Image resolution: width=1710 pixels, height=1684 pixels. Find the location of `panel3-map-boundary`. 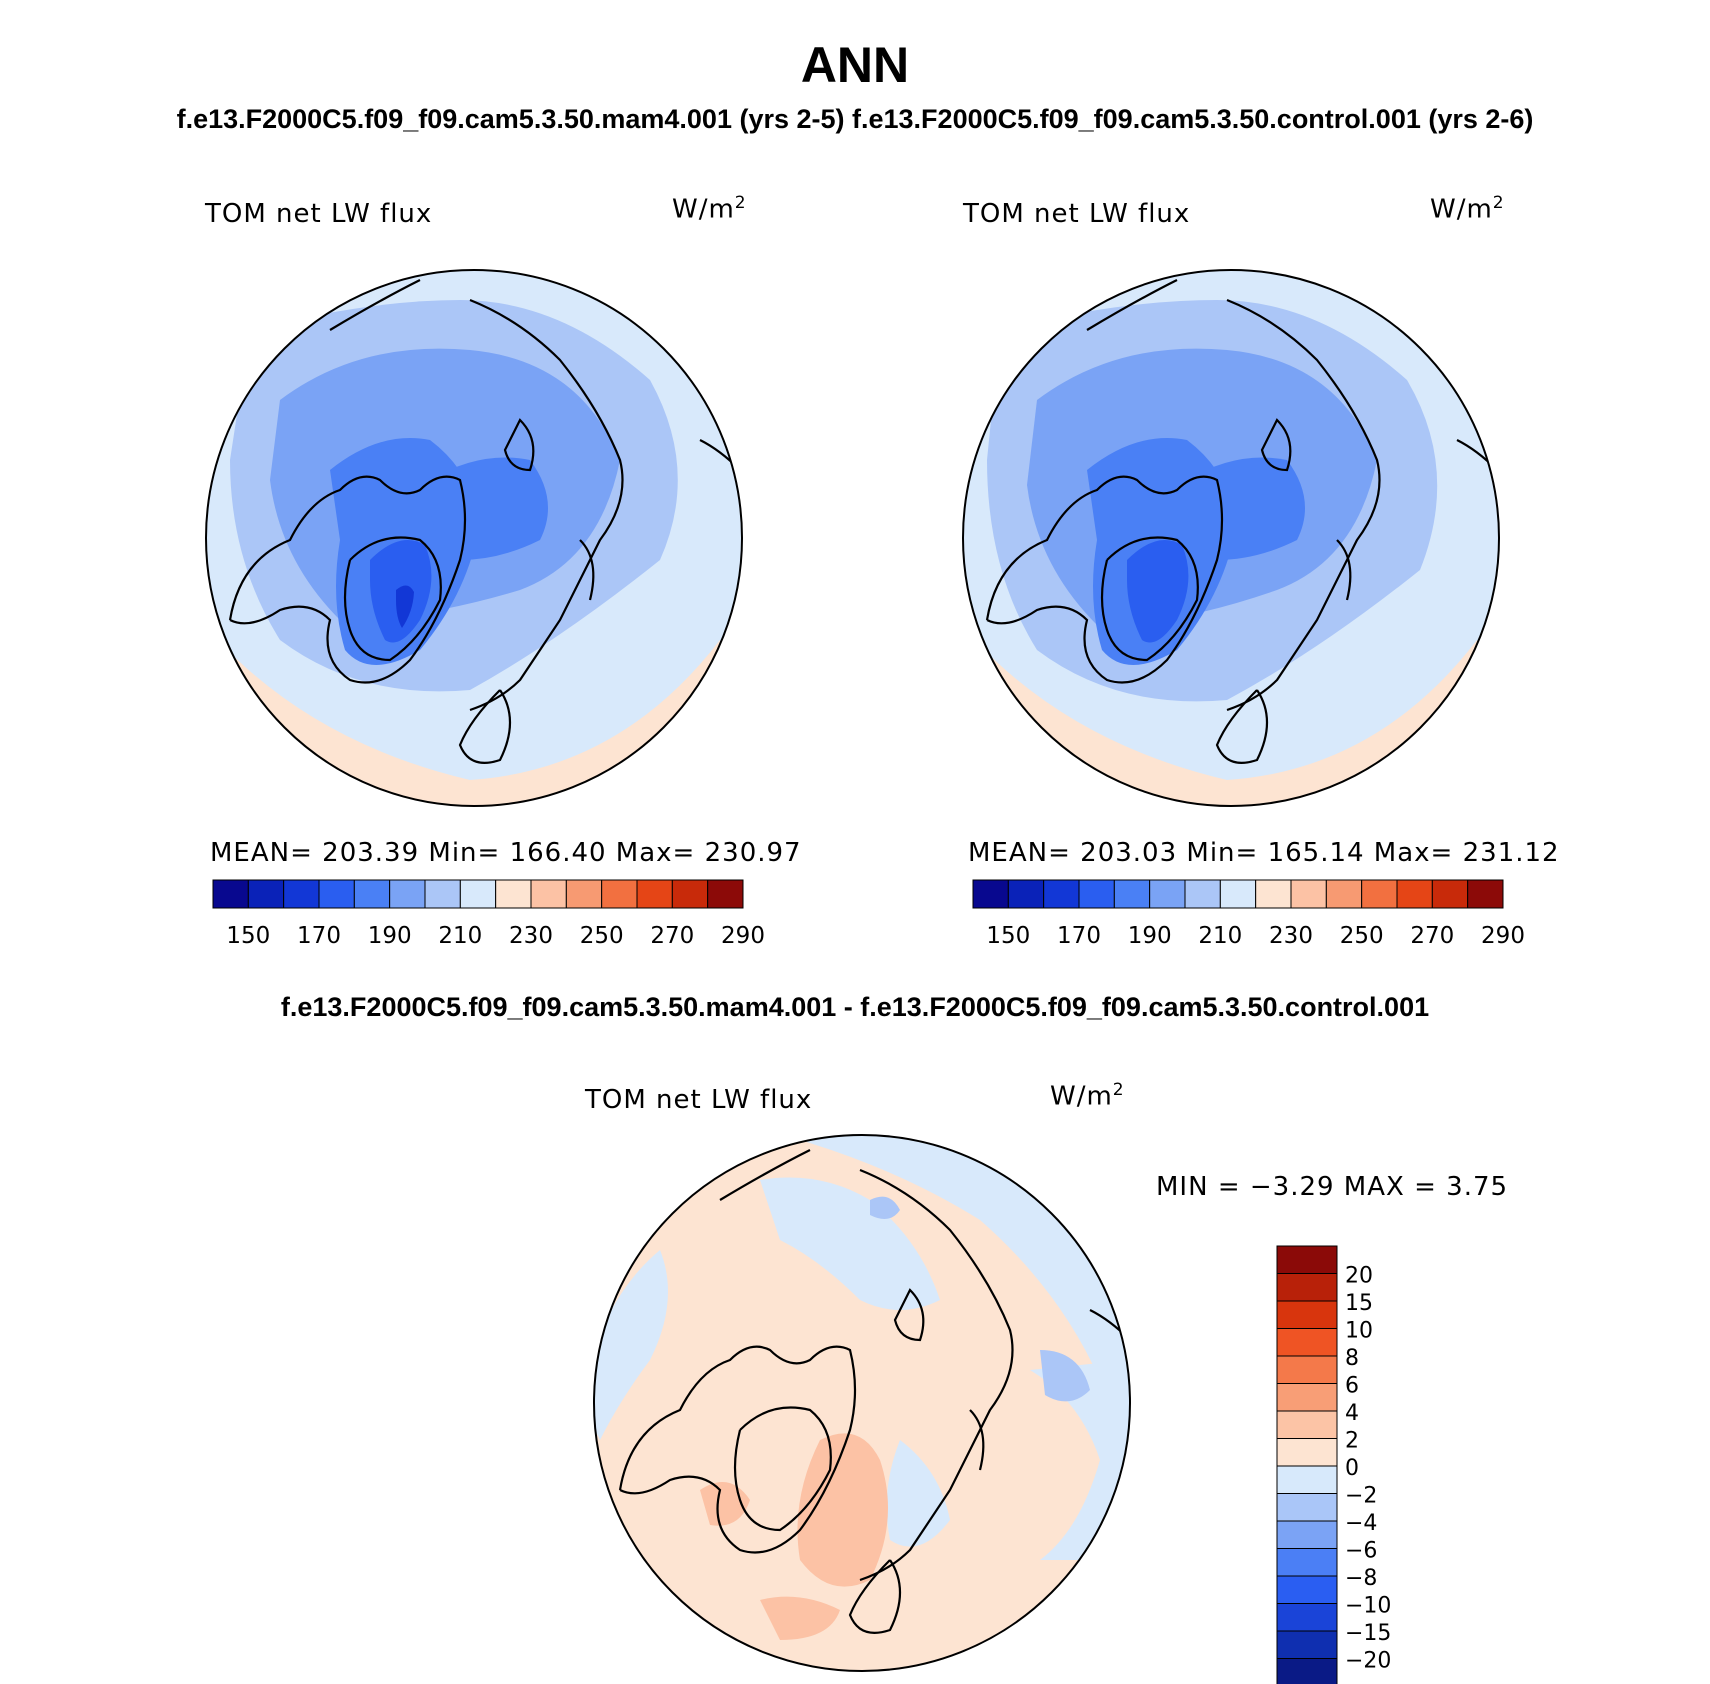

panel3-map-boundary is located at coordinates (862, 1403).